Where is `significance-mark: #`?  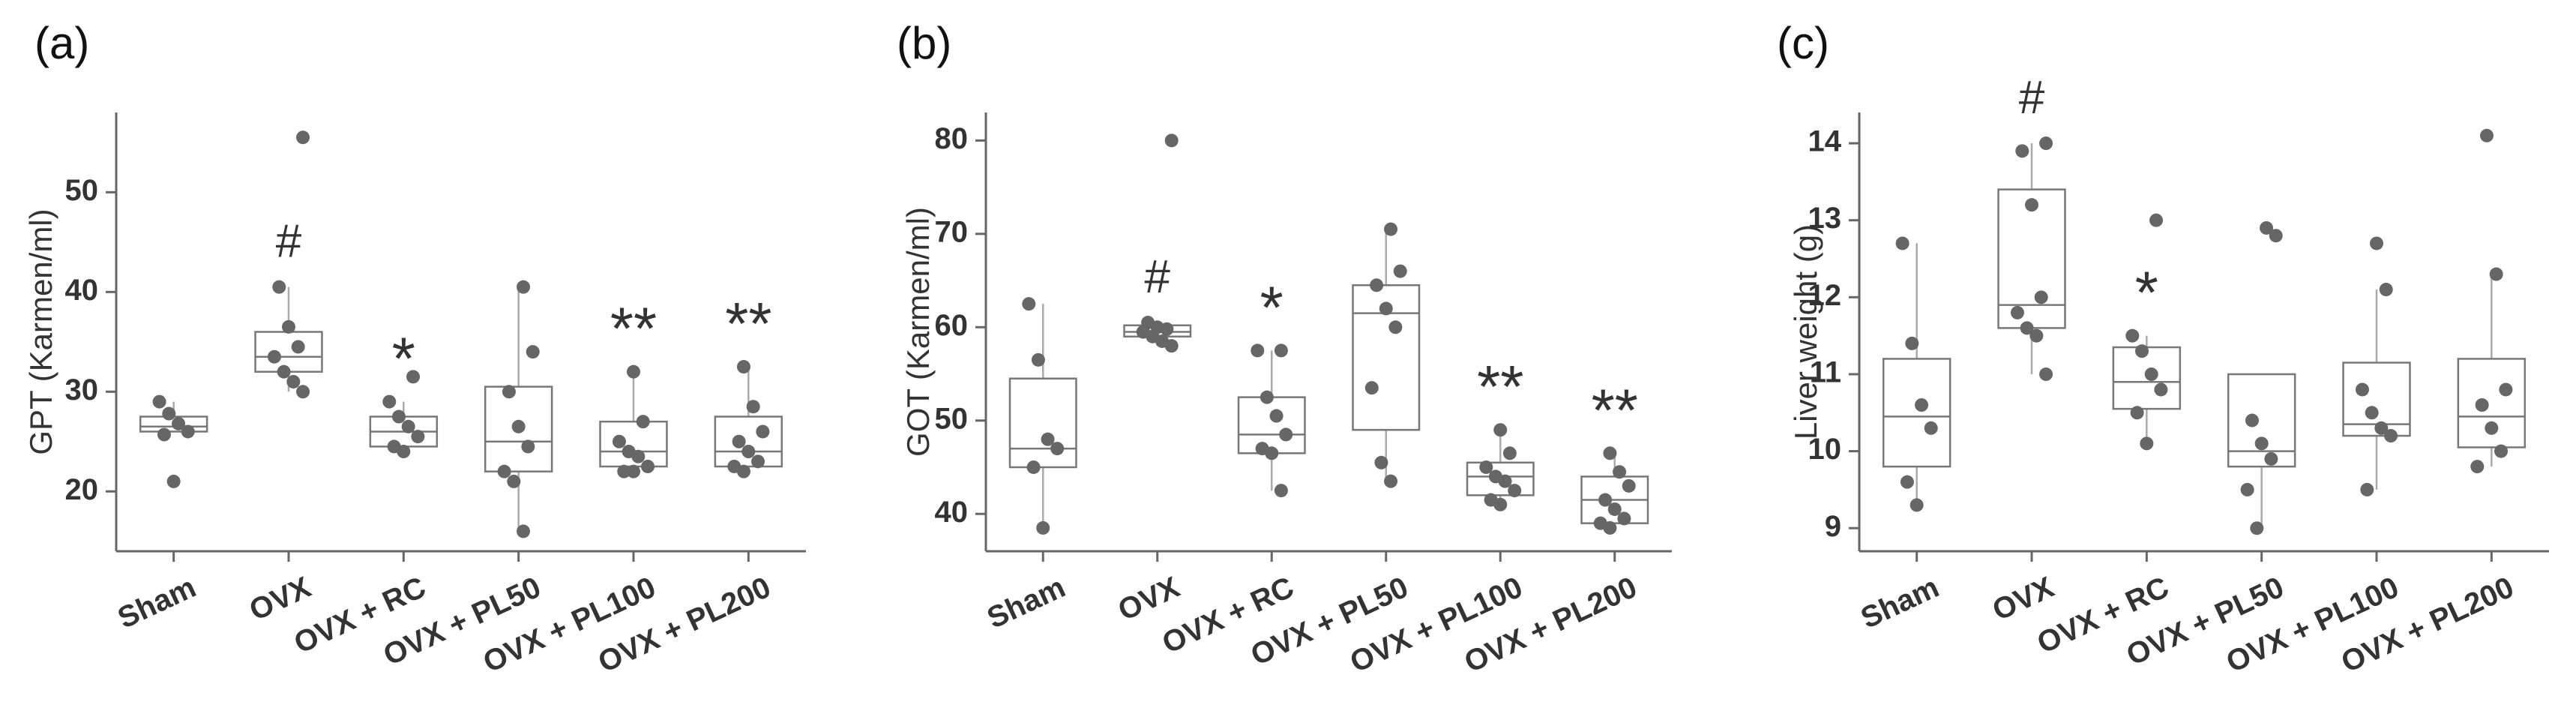
significance-mark: # is located at coordinates (1158, 277).